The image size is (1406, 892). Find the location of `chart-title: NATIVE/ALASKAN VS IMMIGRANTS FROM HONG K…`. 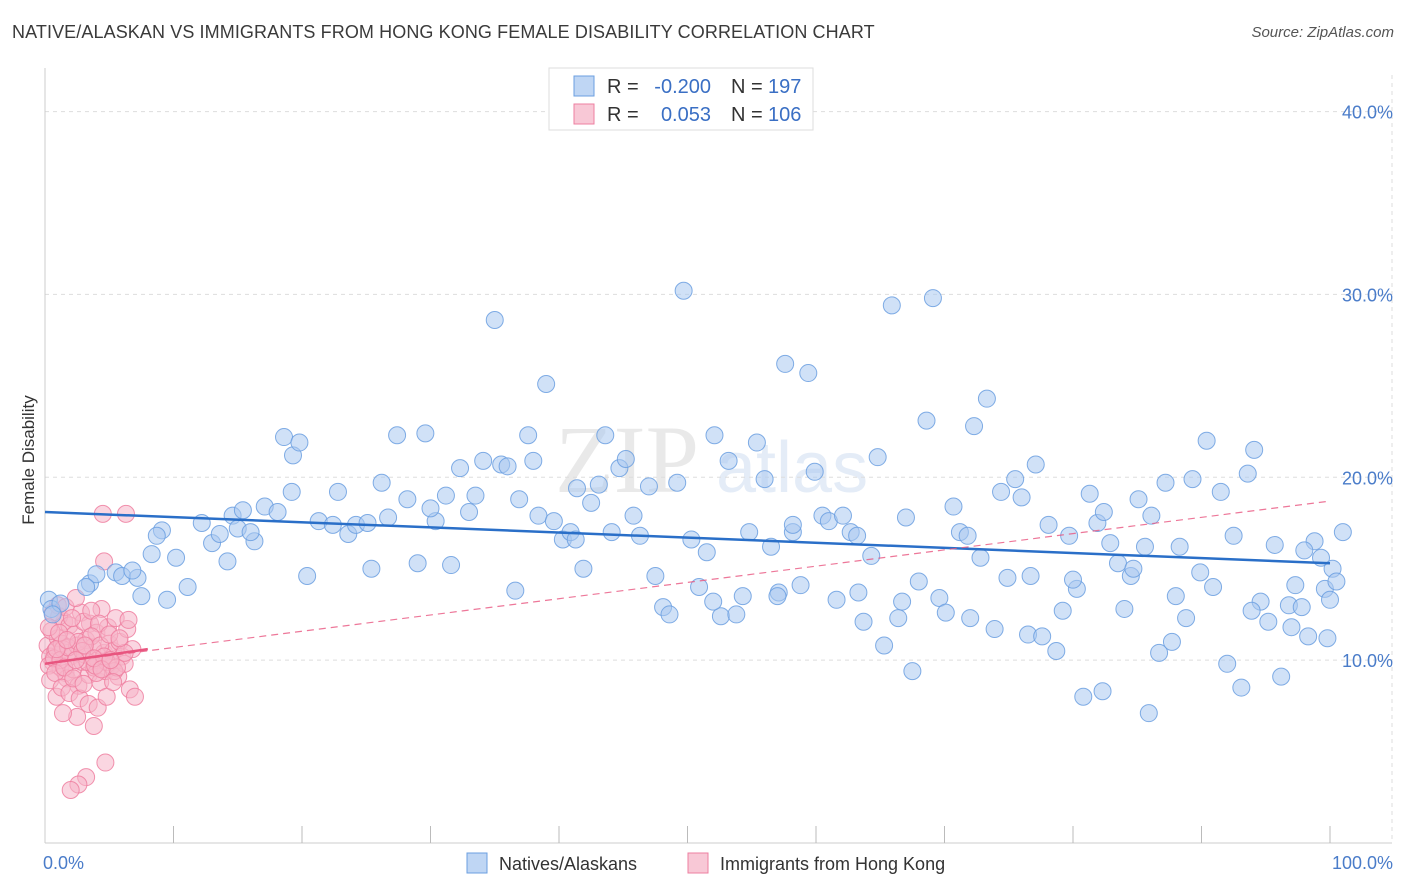

chart-title: NATIVE/ALASKAN VS IMMIGRANTS FROM HONG K… is located at coordinates (443, 32).